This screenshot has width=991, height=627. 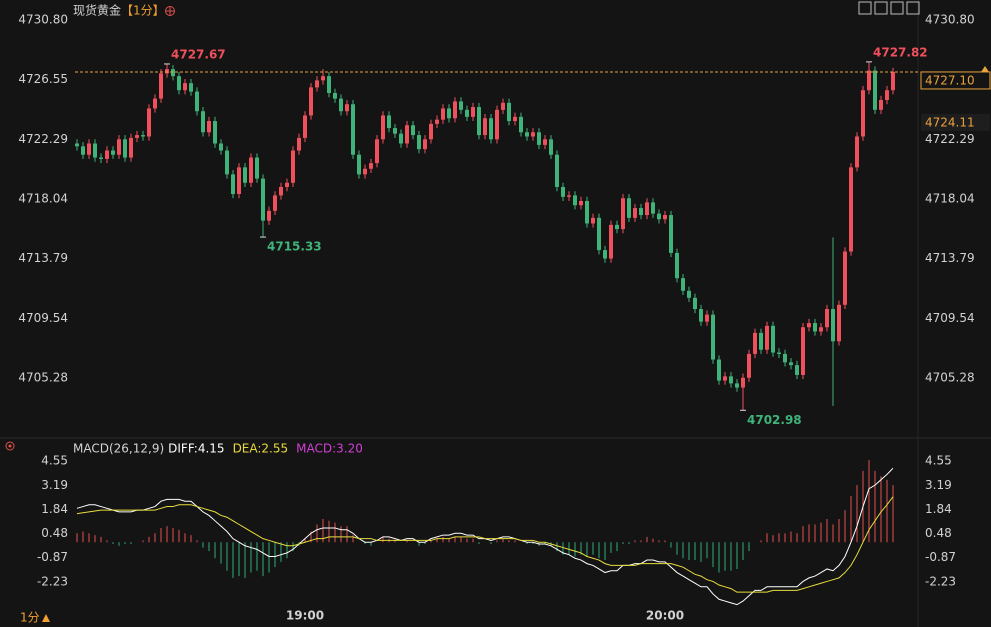 What do you see at coordinates (46, 618) in the screenshot?
I see `period-arrow` at bounding box center [46, 618].